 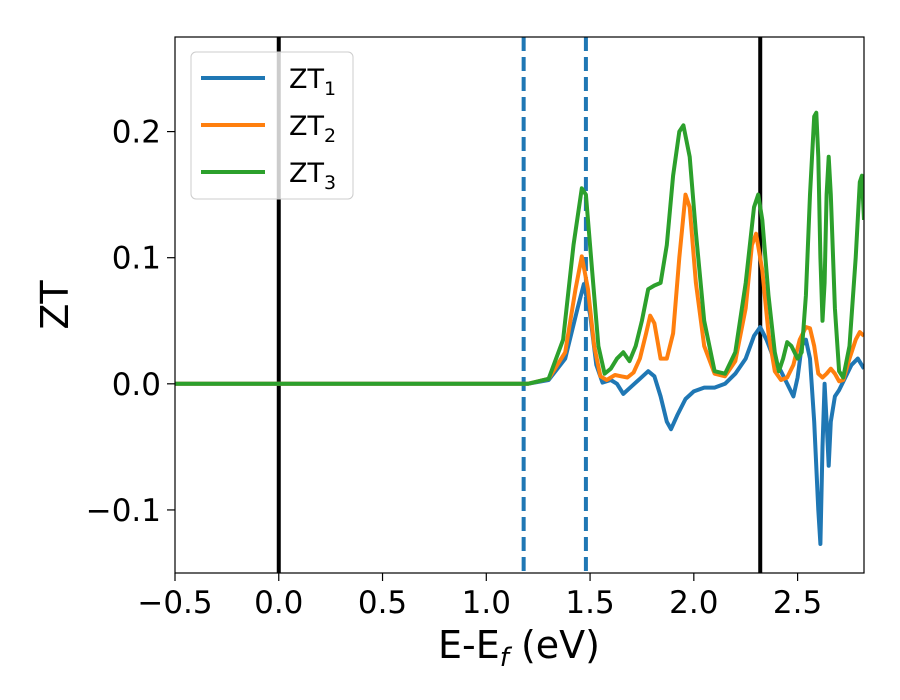 What do you see at coordinates (136, 259) in the screenshot?
I see `y-tick-label: 0.1` at bounding box center [136, 259].